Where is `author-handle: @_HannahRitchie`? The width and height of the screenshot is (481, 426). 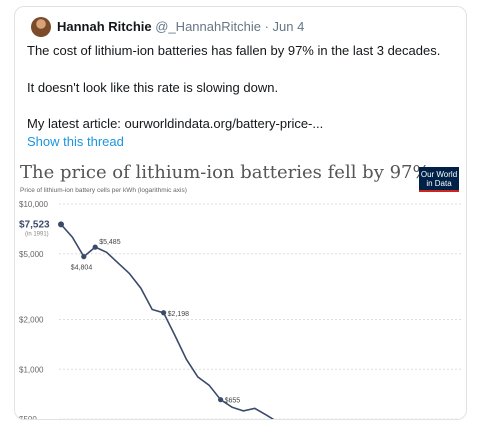 author-handle: @_HannahRitchie is located at coordinates (208, 26).